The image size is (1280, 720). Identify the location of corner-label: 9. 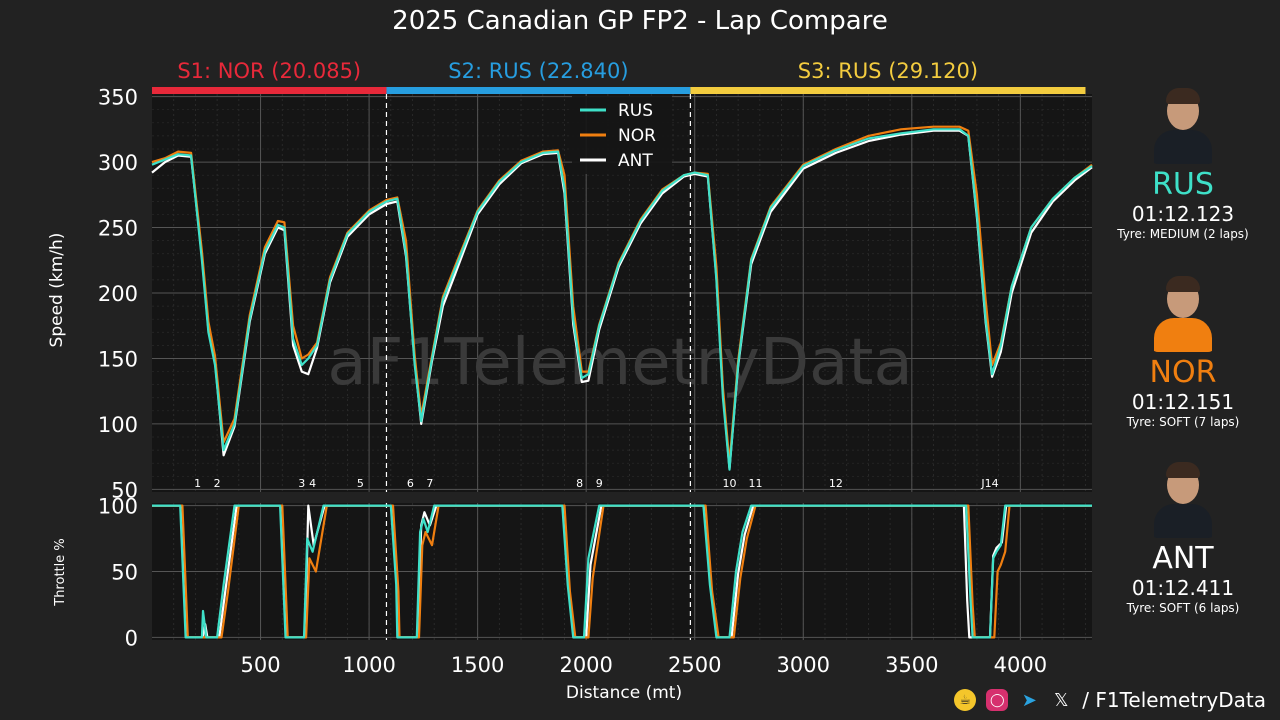
(599, 483).